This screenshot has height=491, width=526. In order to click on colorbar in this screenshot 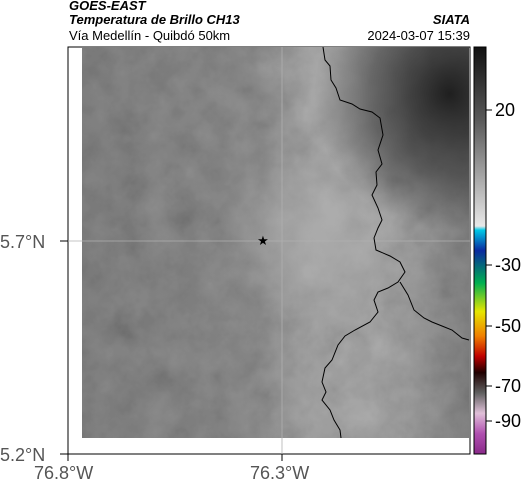, I will do `click(480, 250)`.